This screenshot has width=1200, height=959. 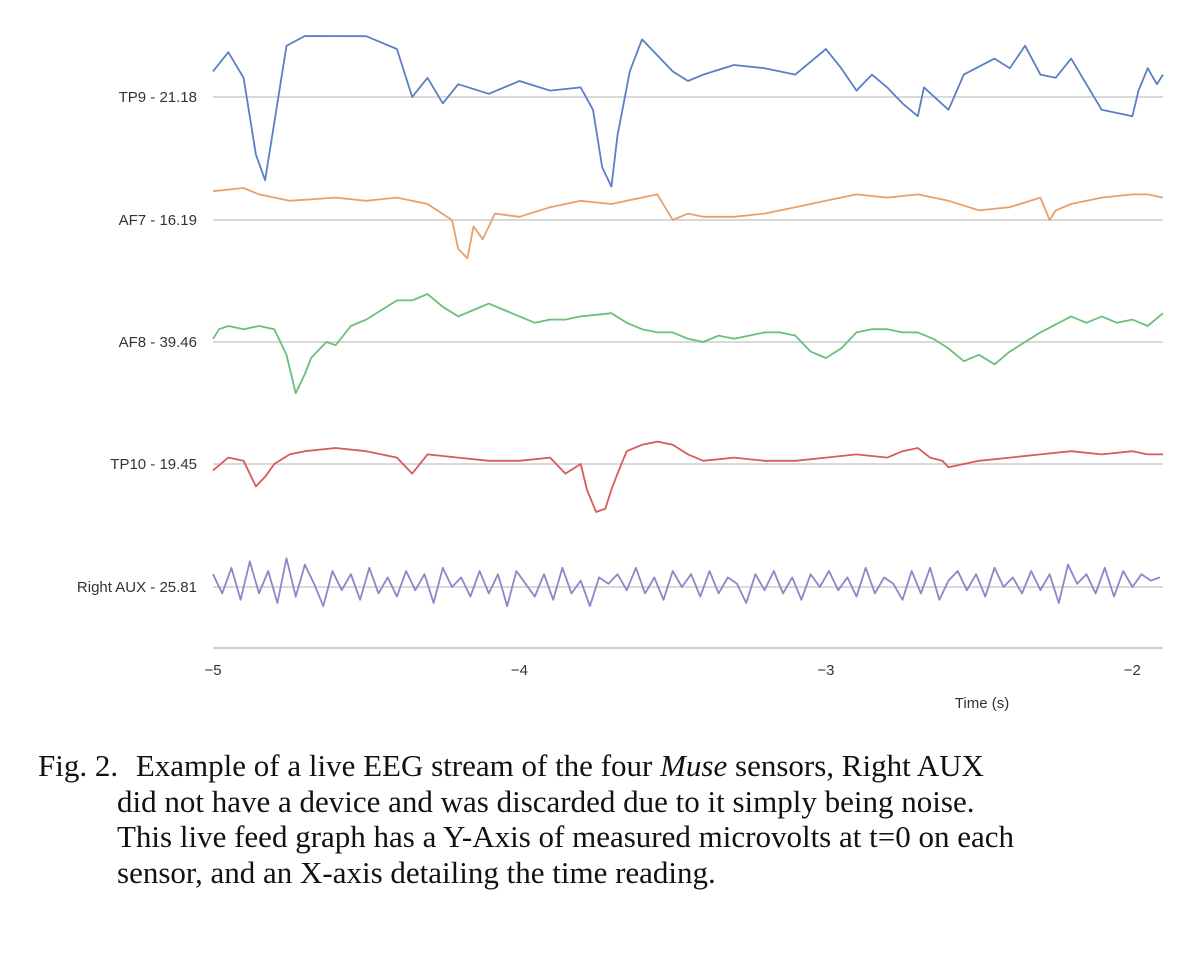 I want to click on caption-label: Fig. 2., so click(x=78, y=765).